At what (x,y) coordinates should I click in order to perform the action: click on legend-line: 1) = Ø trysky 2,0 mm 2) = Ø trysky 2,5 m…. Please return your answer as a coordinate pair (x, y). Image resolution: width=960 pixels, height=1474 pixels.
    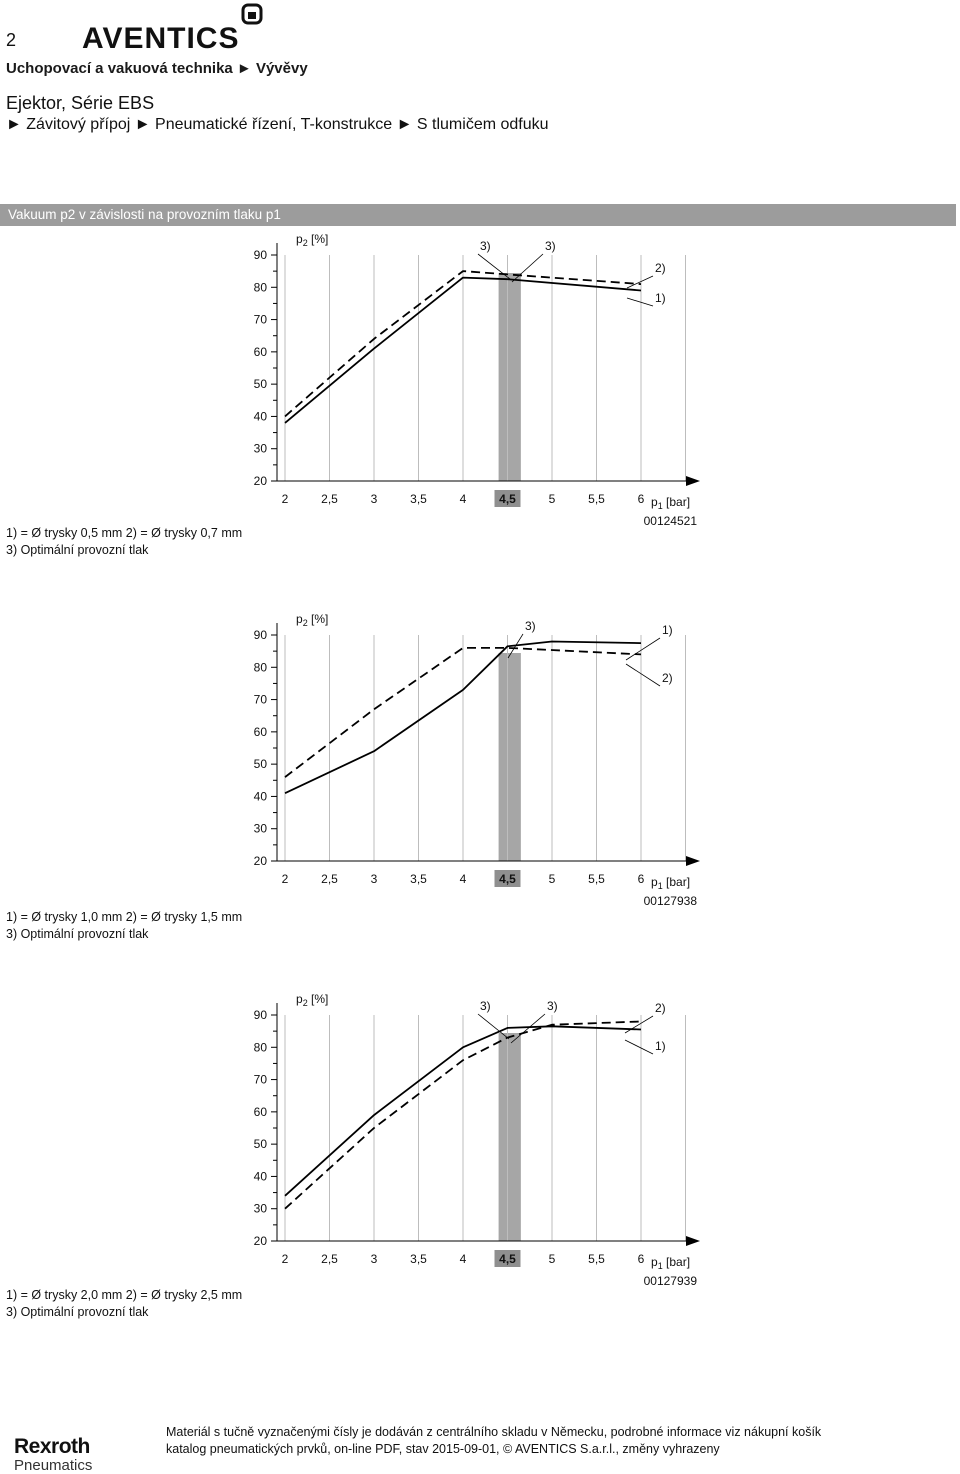
    Looking at the image, I should click on (124, 1295).